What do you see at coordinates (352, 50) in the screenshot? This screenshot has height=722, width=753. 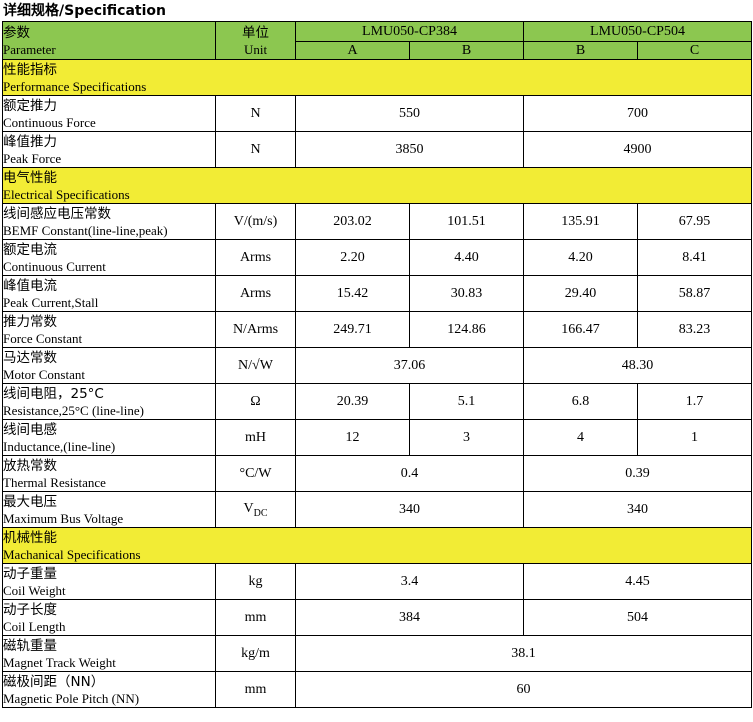 I see `header-model-1-sub-a: A` at bounding box center [352, 50].